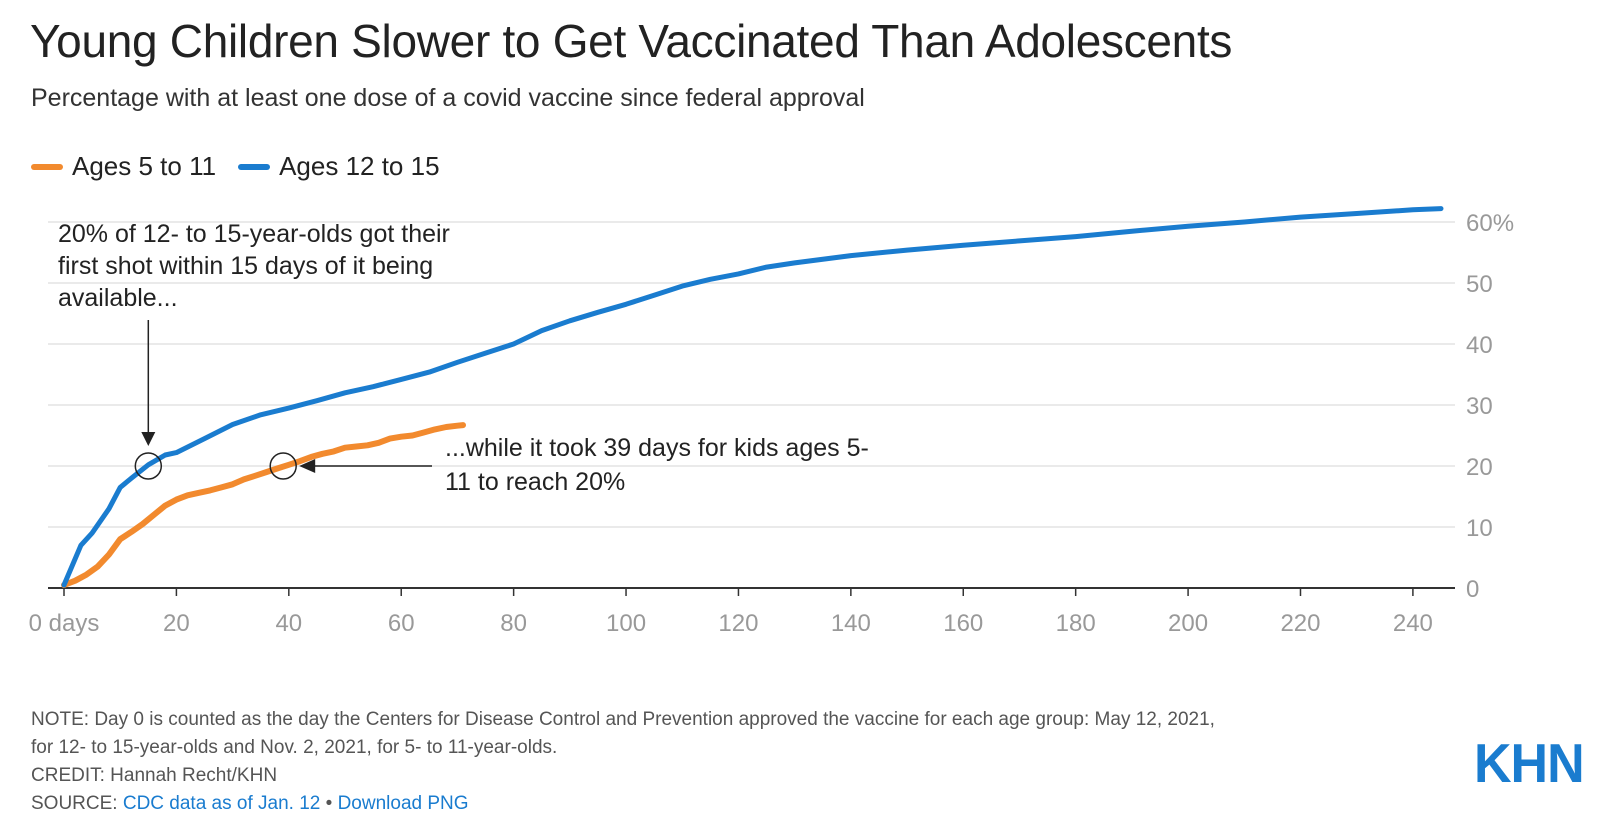 This screenshot has width=1622, height=826. What do you see at coordinates (47, 166) in the screenshot?
I see `legend-swatch-orange` at bounding box center [47, 166].